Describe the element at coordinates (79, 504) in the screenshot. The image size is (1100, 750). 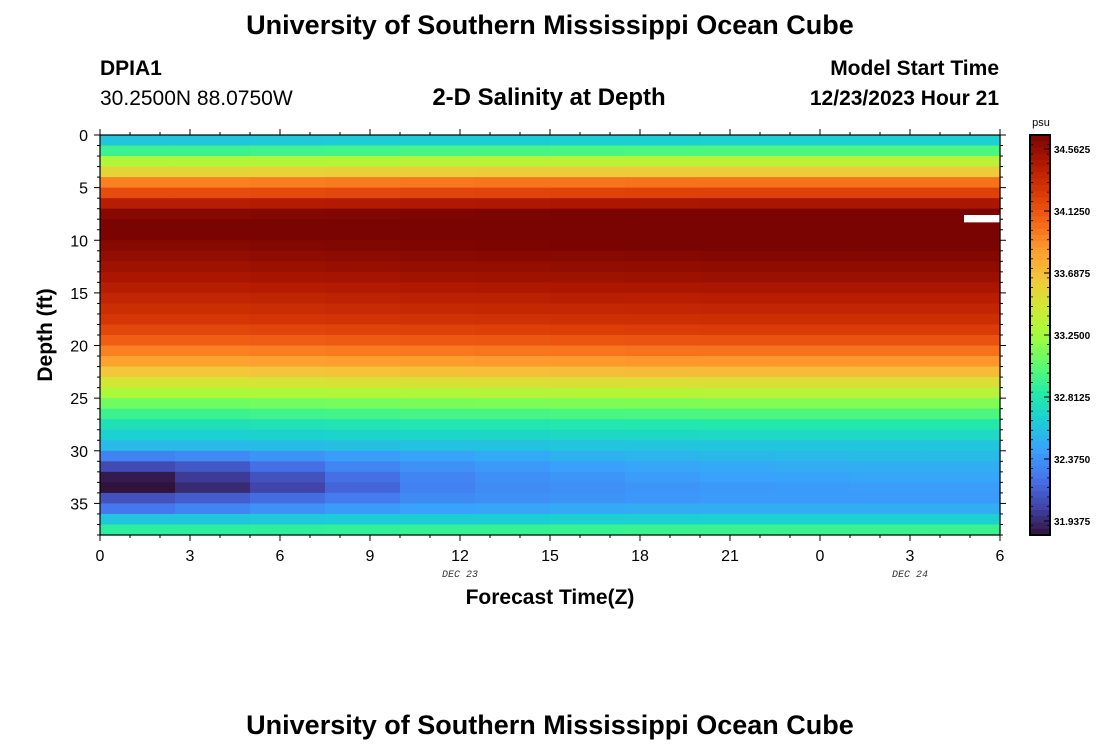
I see `y-tick-label: 35` at that location.